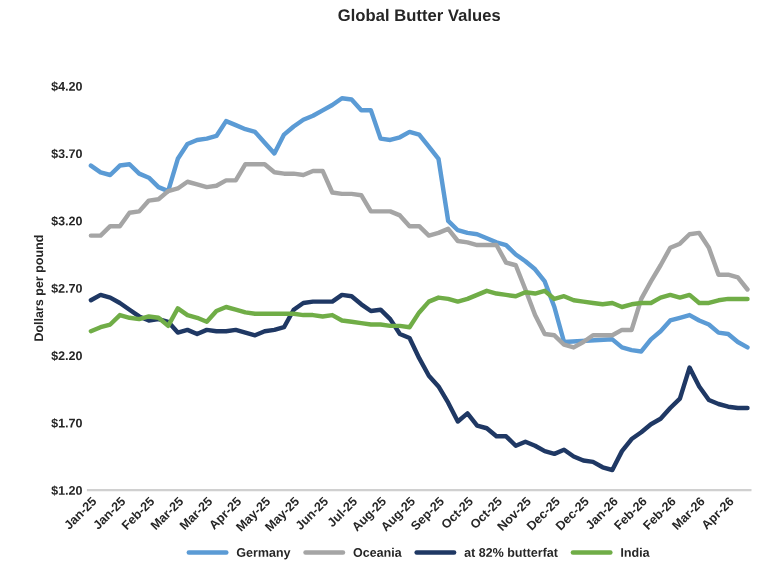  What do you see at coordinates (419, 15) in the screenshot?
I see `chart-title: Global Butter Values` at bounding box center [419, 15].